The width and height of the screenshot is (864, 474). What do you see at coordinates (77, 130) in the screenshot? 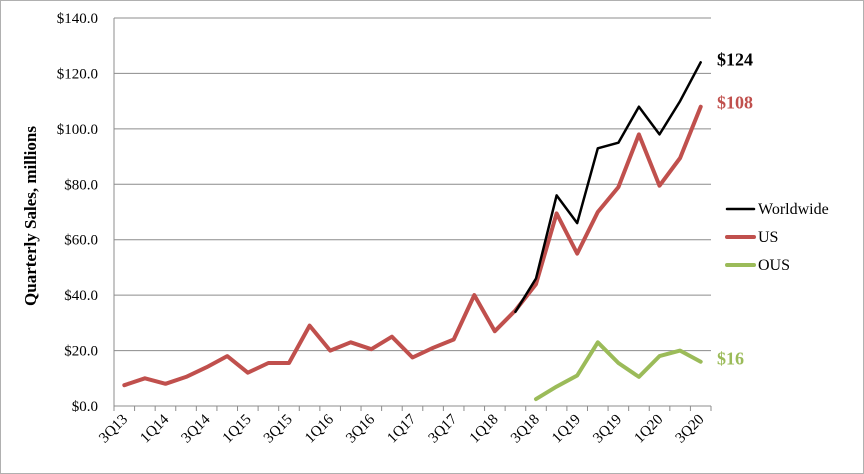
I see `y-tick-label: $100.0` at bounding box center [77, 130].